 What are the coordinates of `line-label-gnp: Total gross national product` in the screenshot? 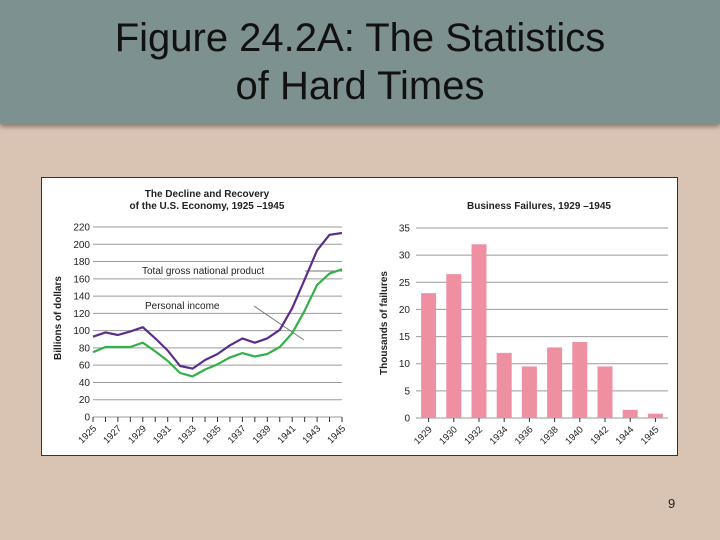 It's located at (203, 271).